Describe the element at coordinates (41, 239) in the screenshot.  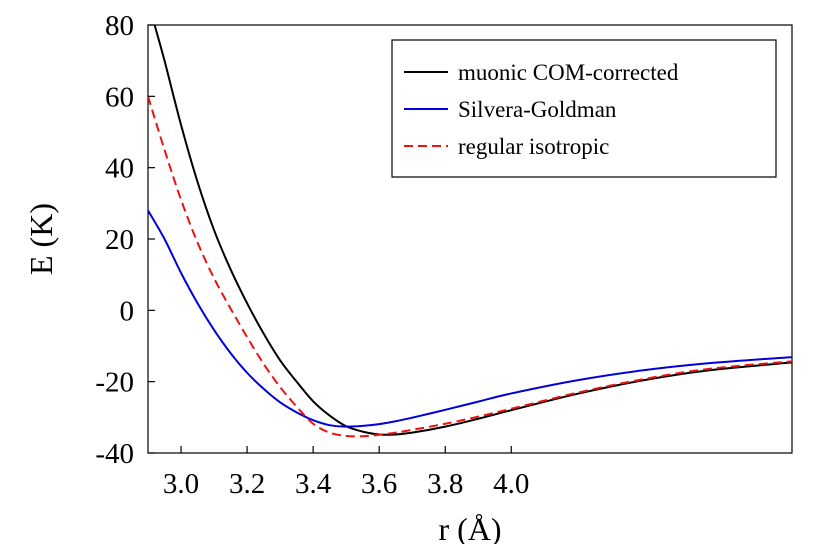
I see `y-axis-label: E (K)` at that location.